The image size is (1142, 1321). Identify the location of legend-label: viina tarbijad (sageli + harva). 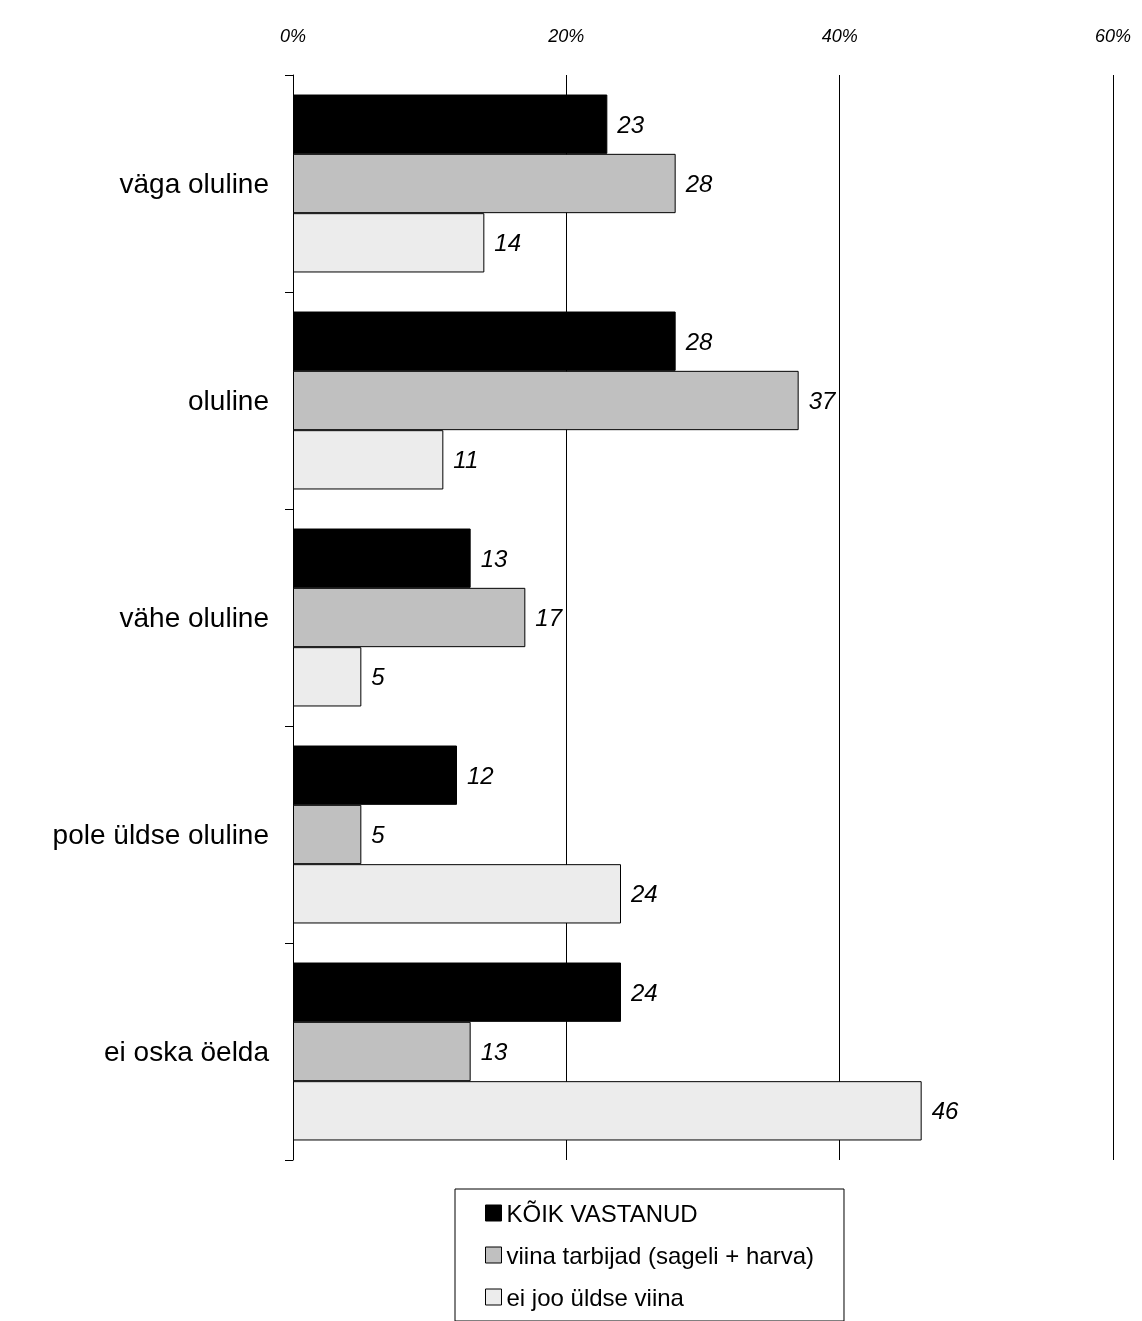
(660, 1255).